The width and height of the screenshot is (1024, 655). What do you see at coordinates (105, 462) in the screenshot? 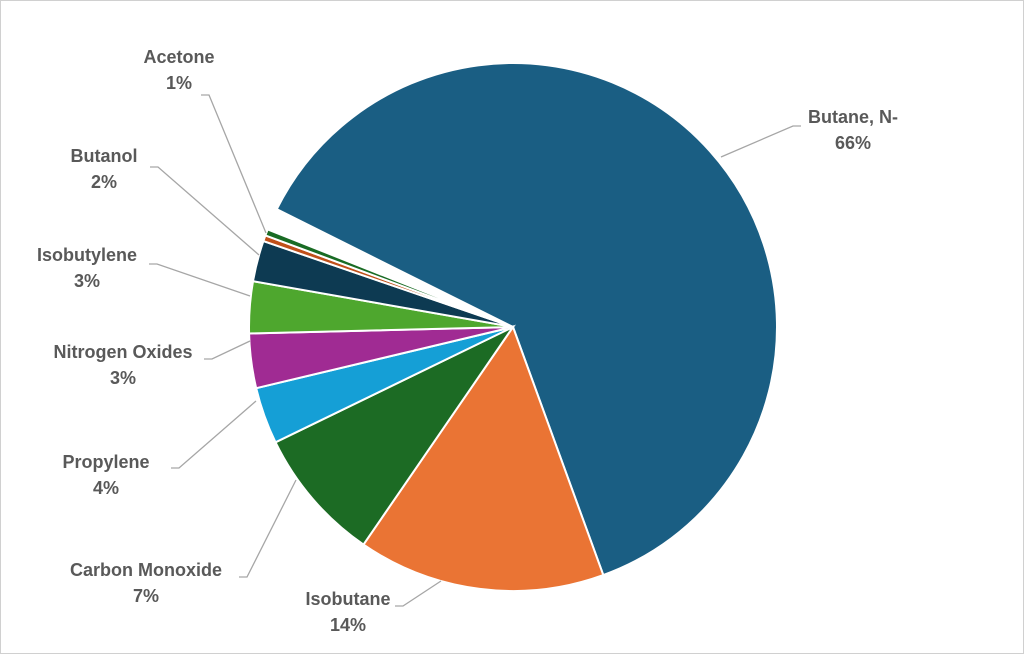
I see `category-name: Propylene` at bounding box center [105, 462].